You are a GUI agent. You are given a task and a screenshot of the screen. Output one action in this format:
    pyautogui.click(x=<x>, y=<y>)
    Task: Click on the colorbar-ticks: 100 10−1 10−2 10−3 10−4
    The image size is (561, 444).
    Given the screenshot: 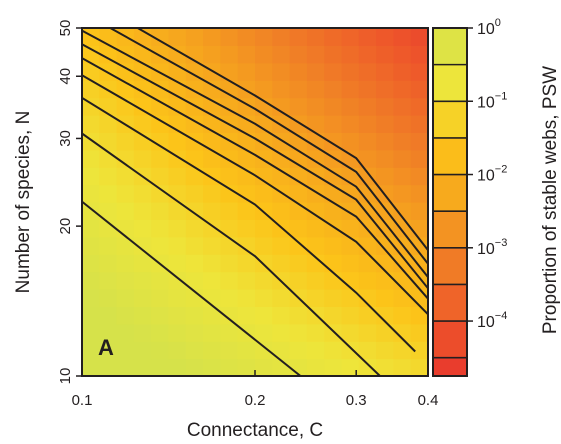 What is the action you would take?
    pyautogui.click(x=487, y=174)
    